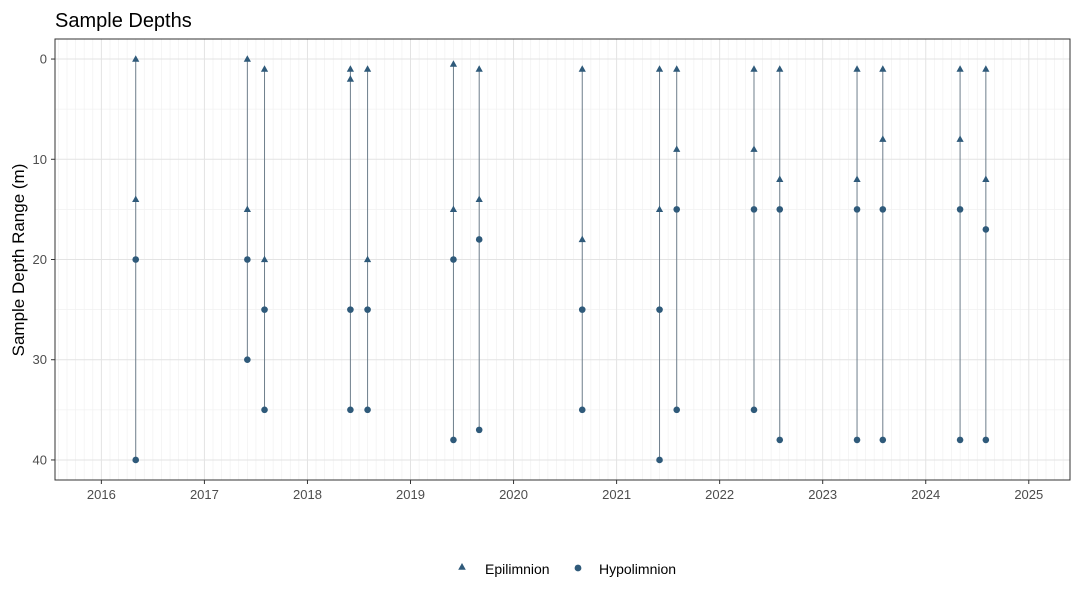  I want to click on x-tick-label: 2019, so click(410, 494).